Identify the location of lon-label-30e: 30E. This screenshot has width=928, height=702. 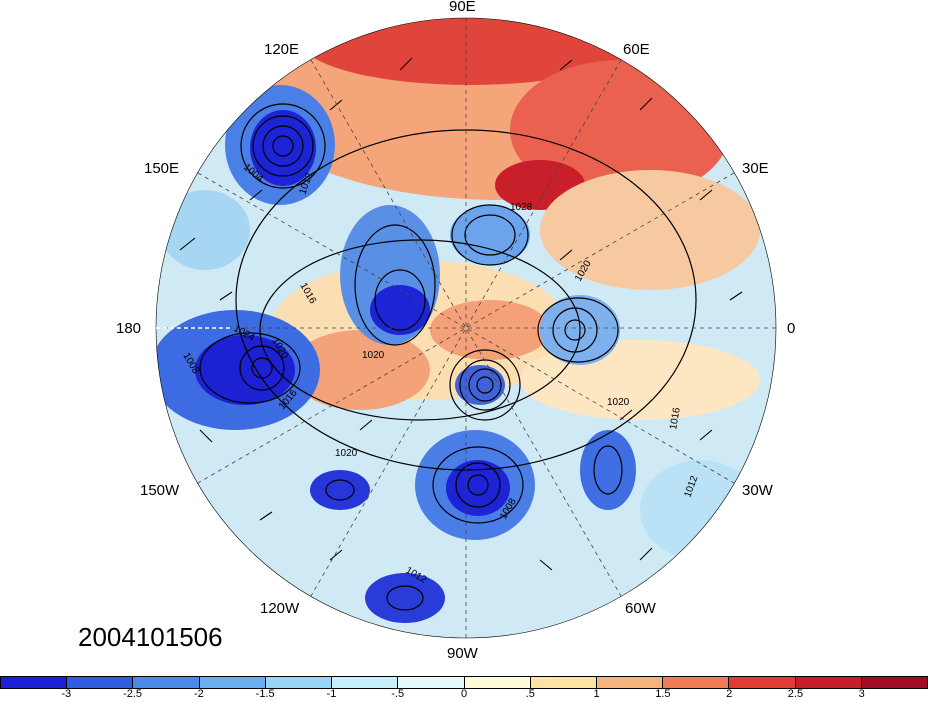
(755, 168).